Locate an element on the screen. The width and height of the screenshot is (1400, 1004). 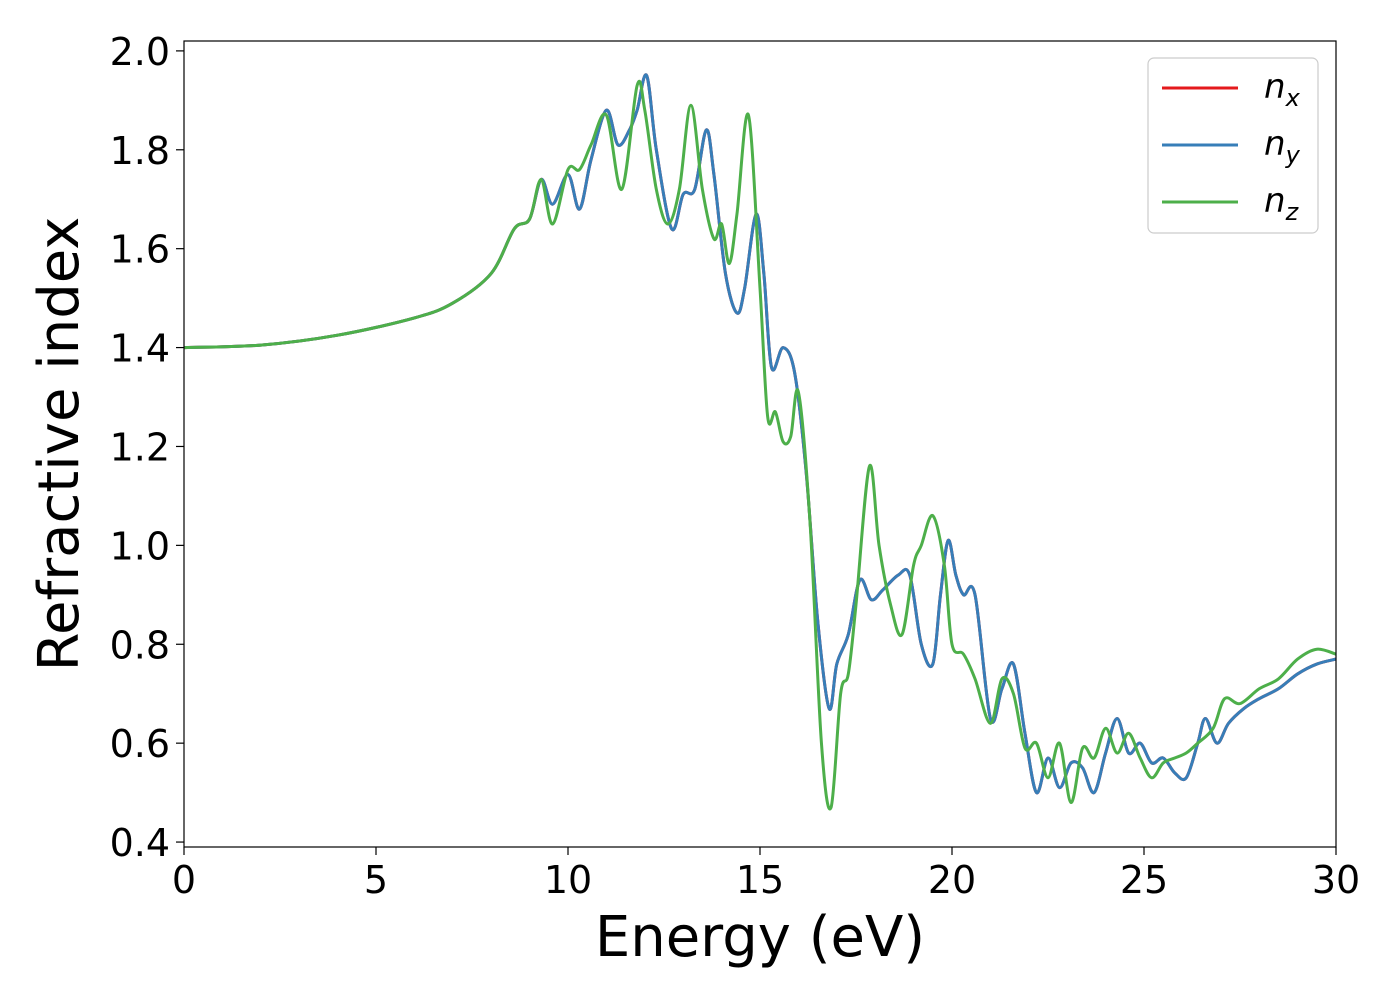
y-tick-label: 1.4 is located at coordinates (140, 349).